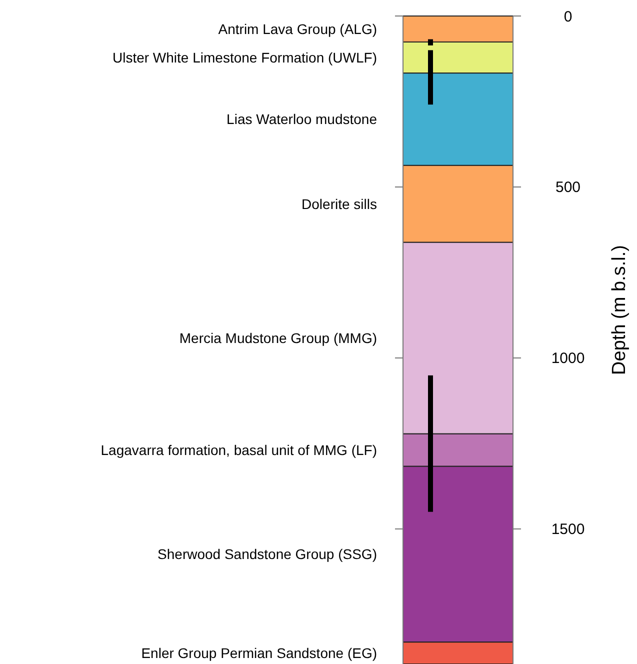 The height and width of the screenshot is (664, 637). I want to click on y-axis-title: Depth (m b.s.l.), so click(619, 310).